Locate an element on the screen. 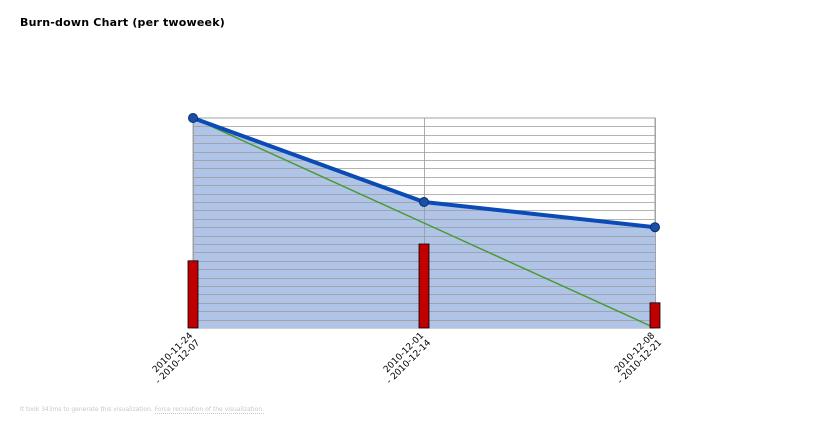 This screenshot has width=820, height=430. x-tick-label: 2010-12-01- 2010-12-14 is located at coordinates (407, 358).